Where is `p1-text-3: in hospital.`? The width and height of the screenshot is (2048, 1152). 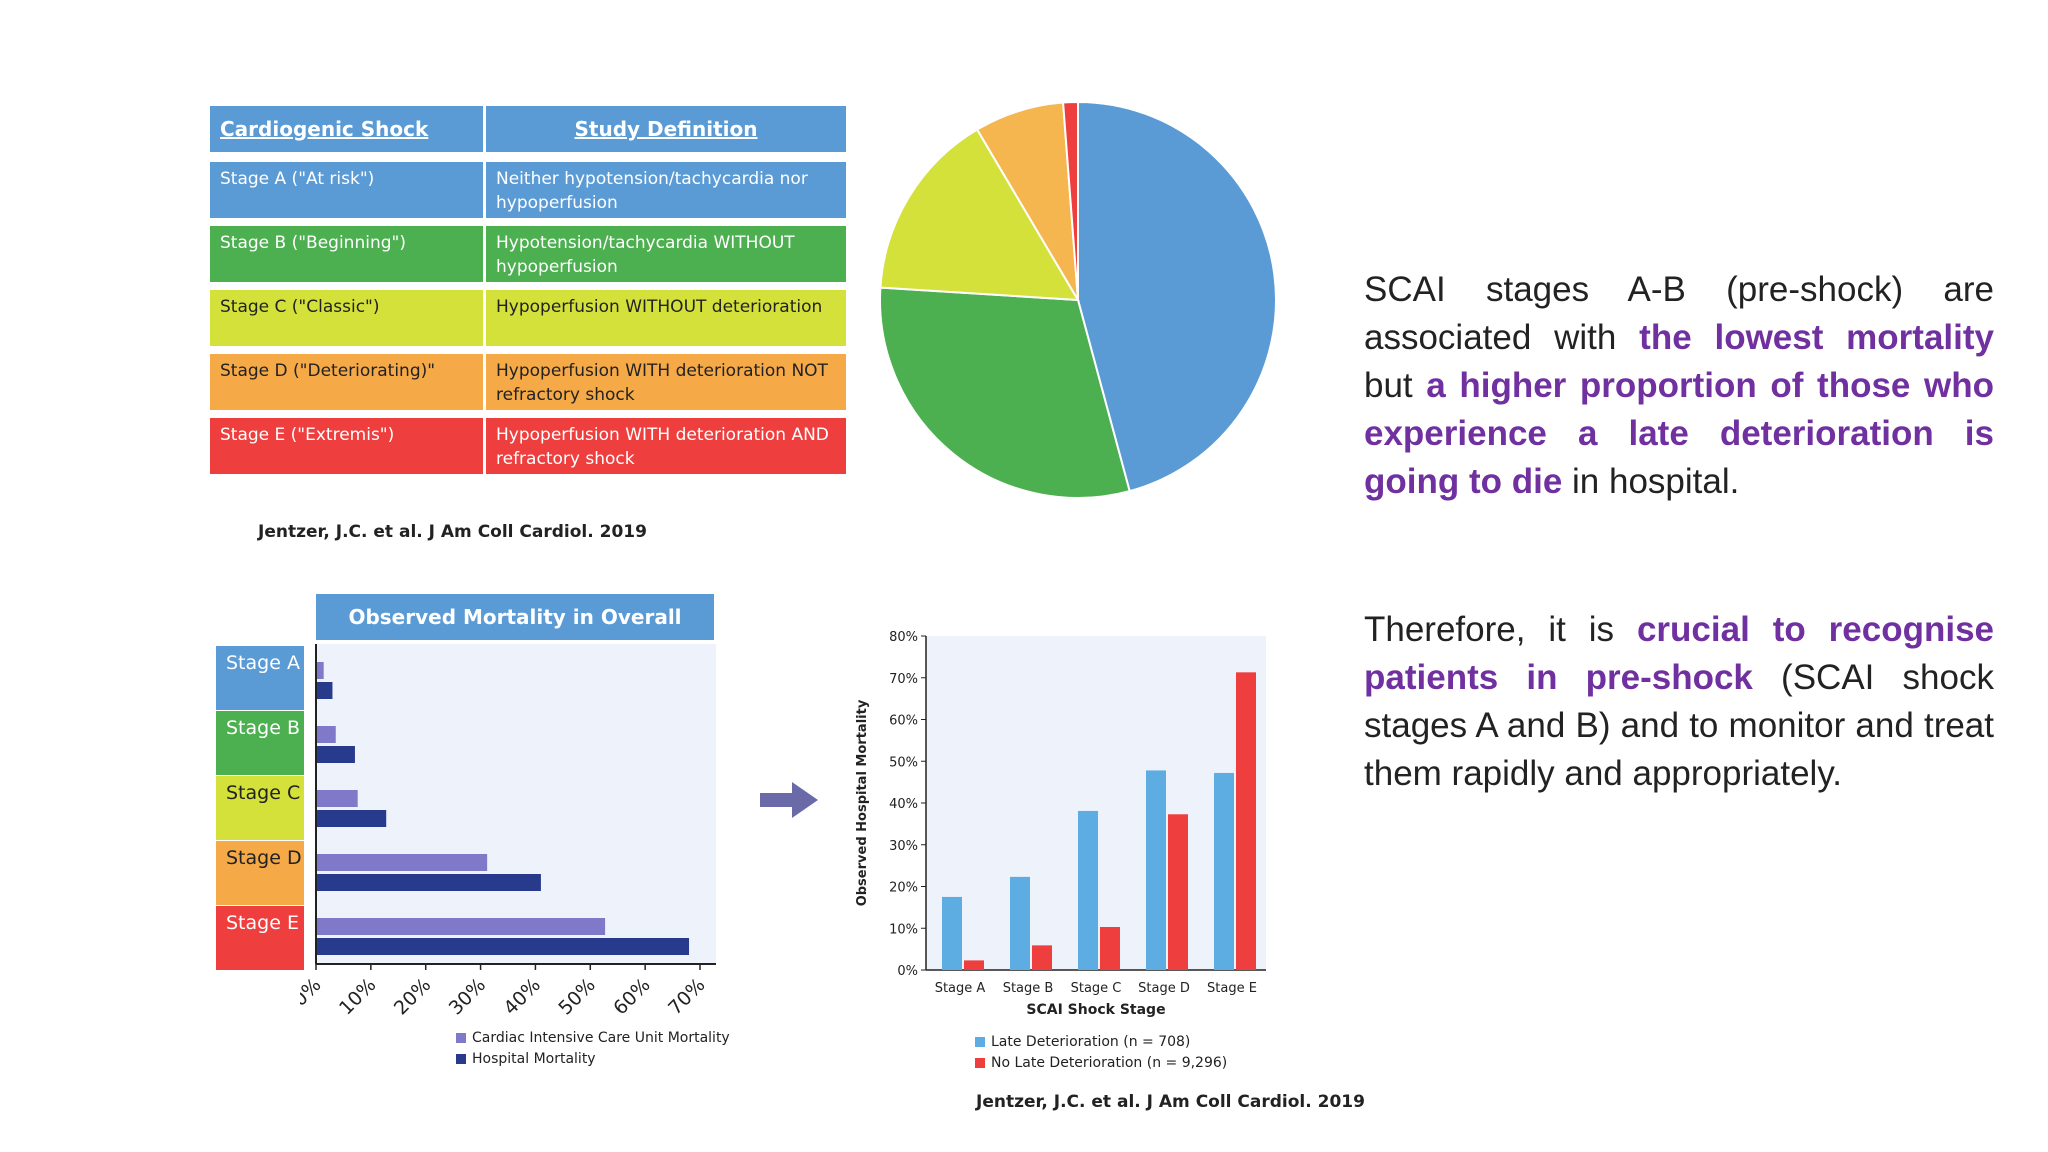 p1-text-3: in hospital. is located at coordinates (1651, 481).